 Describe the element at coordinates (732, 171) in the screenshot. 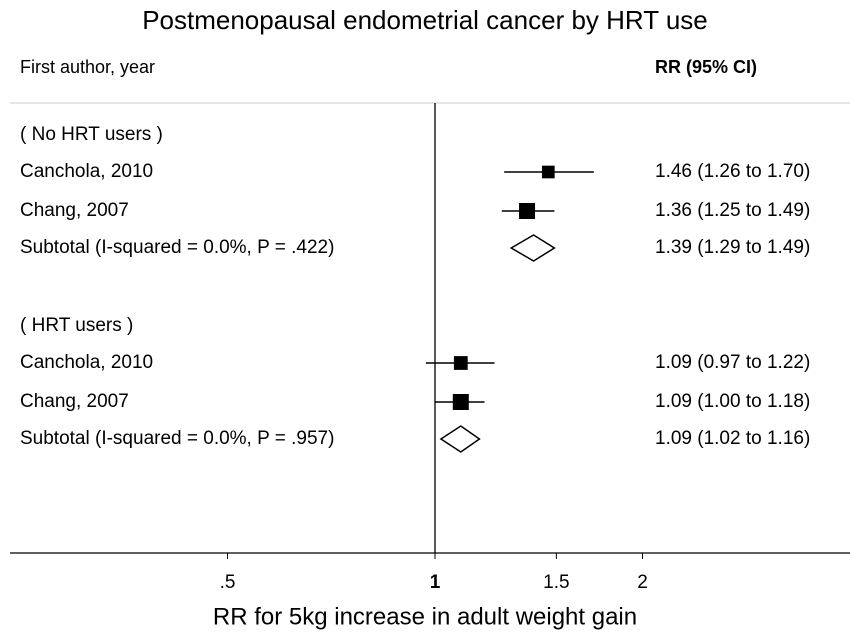

I see `value-label: 1.46 (1.26 to 1.70)` at that location.